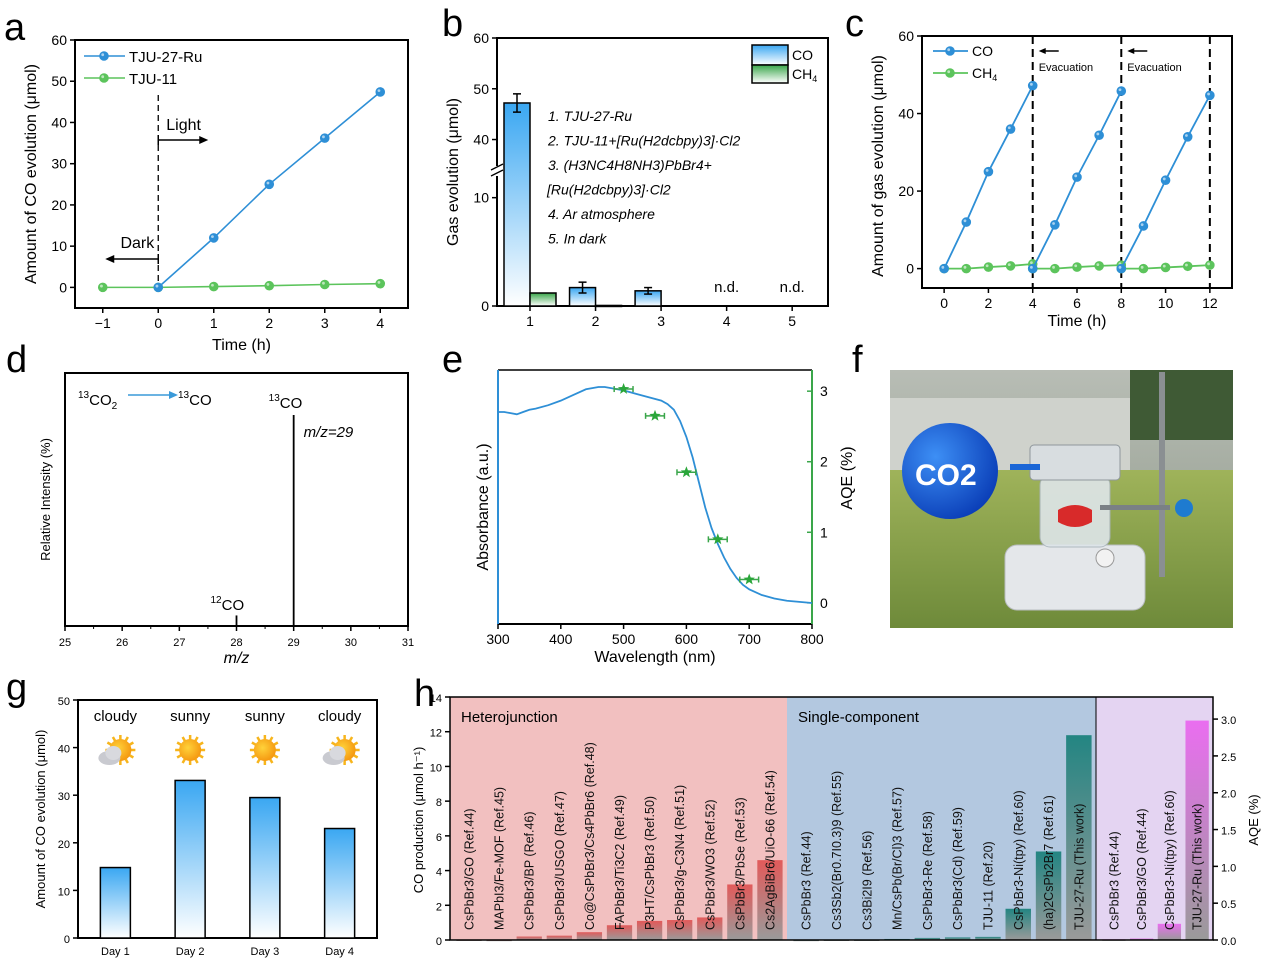 This screenshot has height=965, width=1268. What do you see at coordinates (241, 345) in the screenshot?
I see `x-axis-label: Time (h)` at bounding box center [241, 345].